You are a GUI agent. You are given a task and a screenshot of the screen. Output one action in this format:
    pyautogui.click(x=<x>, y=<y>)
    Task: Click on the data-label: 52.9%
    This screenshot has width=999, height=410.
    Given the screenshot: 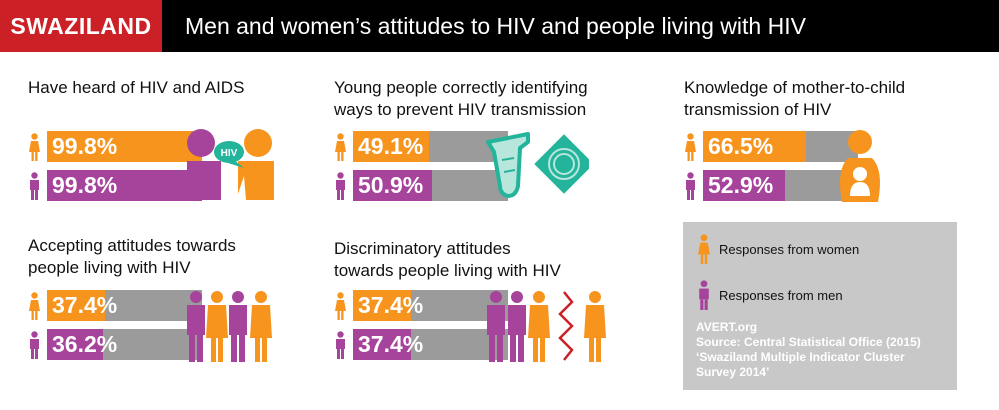 What is the action you would take?
    pyautogui.click(x=741, y=185)
    